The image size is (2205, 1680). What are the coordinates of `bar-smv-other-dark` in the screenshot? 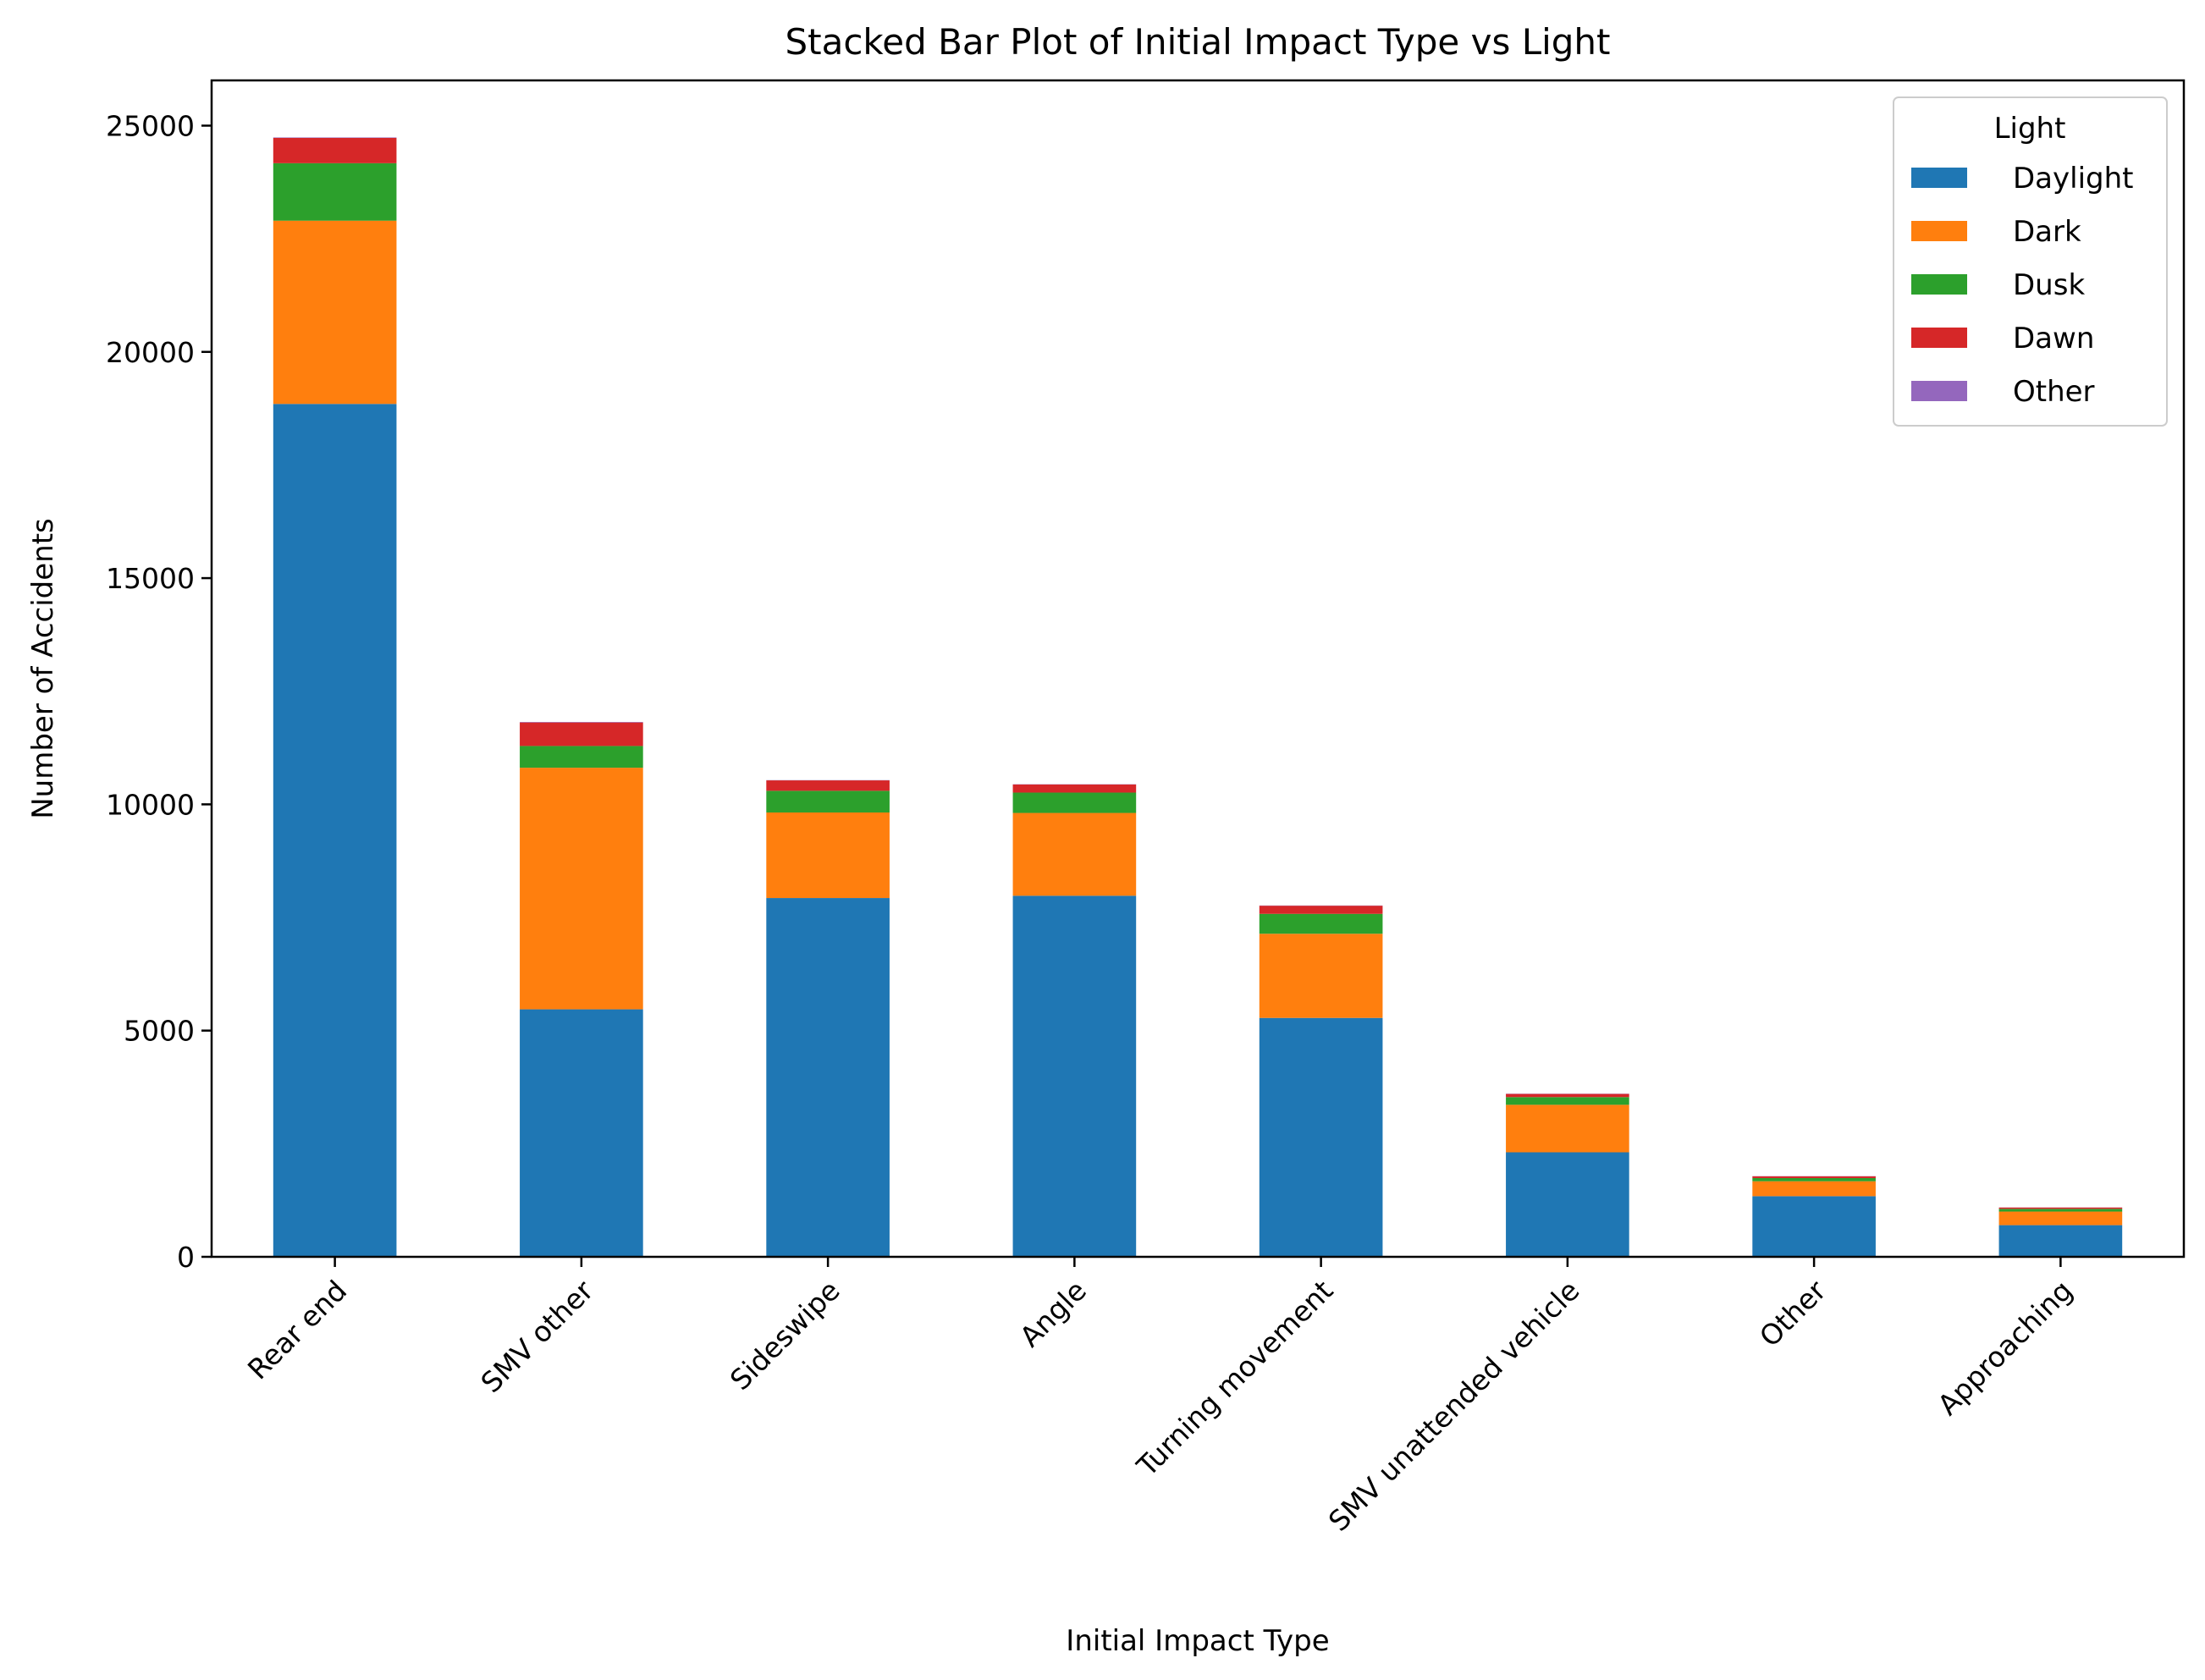 It's located at (581, 889).